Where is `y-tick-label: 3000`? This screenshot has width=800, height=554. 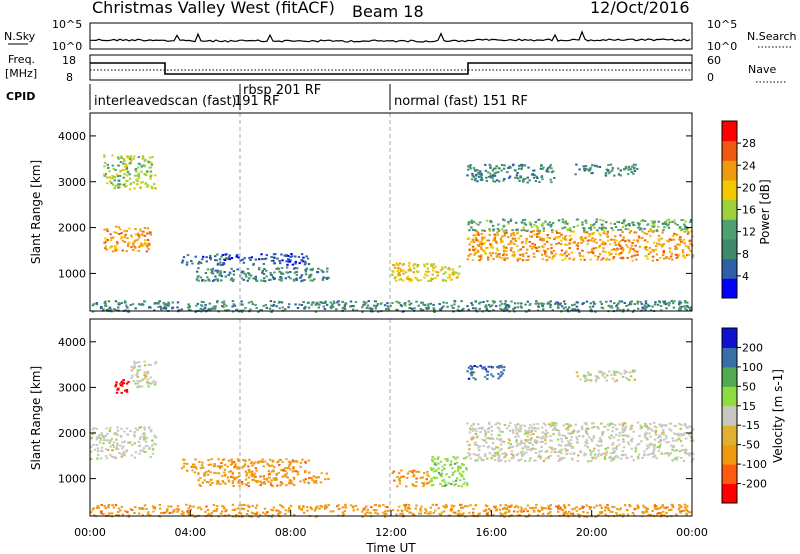 y-tick-label: 3000 is located at coordinates (72, 387).